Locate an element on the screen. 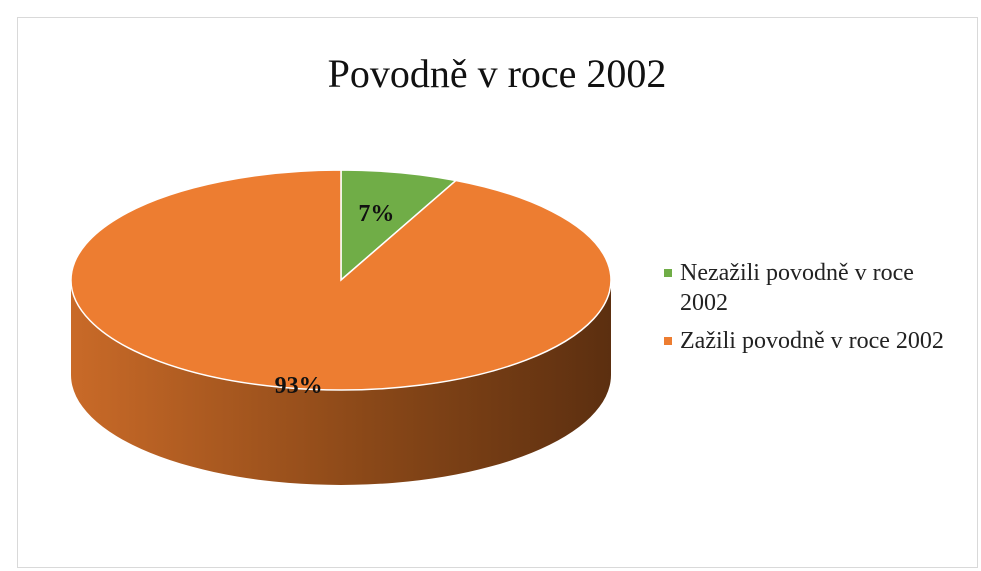  chart-title: Povodně v roce 2002 is located at coordinates (497, 73).